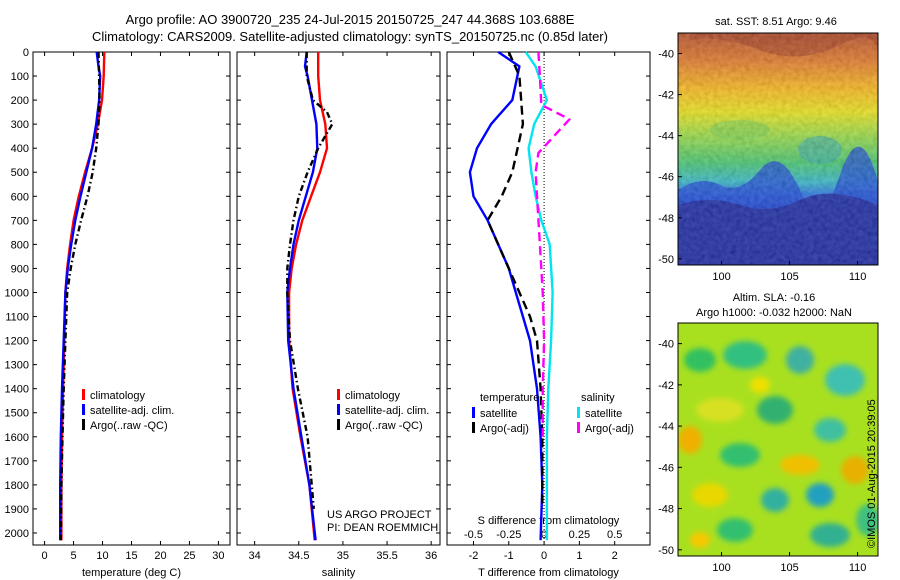 This screenshot has width=900, height=580. I want to click on sla-map-axes: 100 105 110 -40 -42 -44 -46 -48 -50, so click(762, 456).